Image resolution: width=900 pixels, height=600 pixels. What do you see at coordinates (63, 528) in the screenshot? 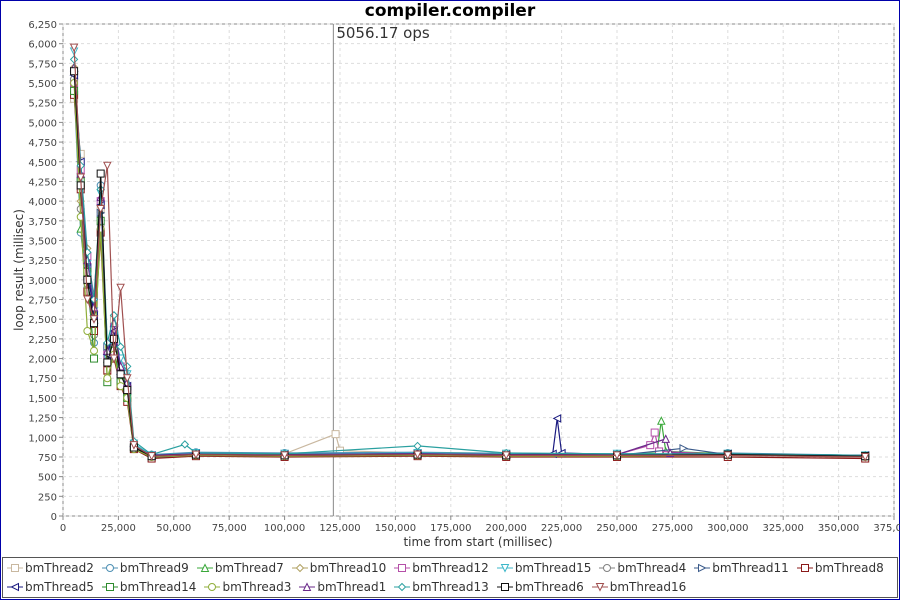
I see `x-tick-label: 0` at bounding box center [63, 528].